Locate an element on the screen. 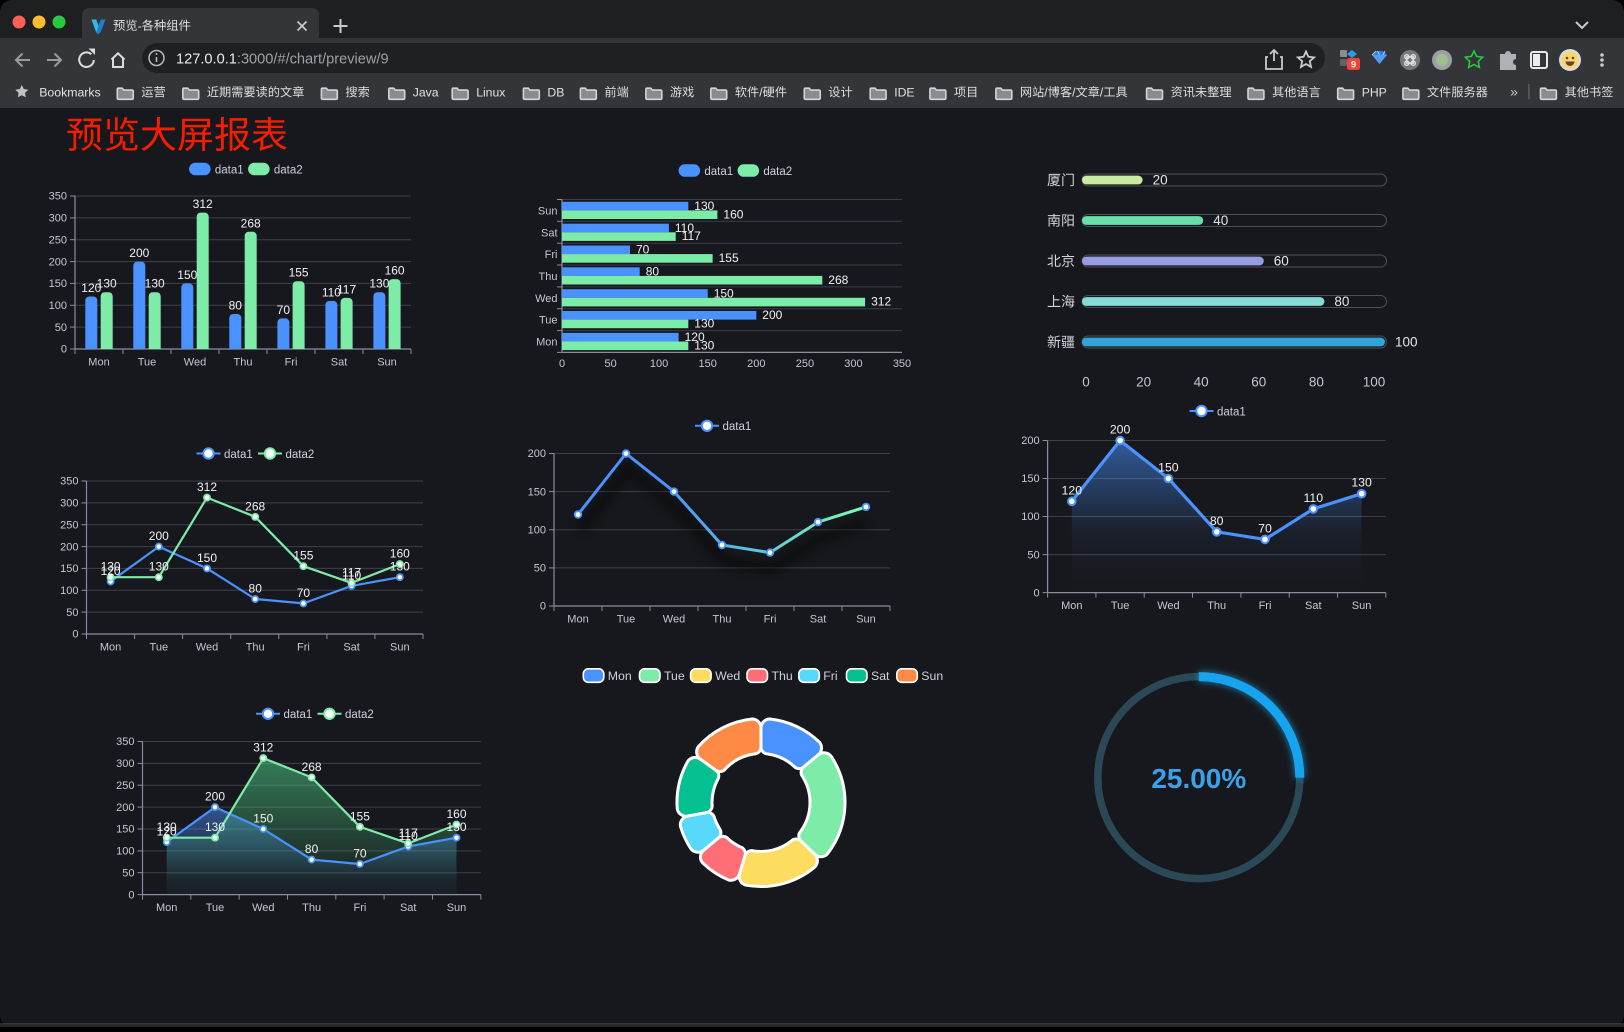 The image size is (1624, 1032). svg-text: 117 is located at coordinates (346, 289).